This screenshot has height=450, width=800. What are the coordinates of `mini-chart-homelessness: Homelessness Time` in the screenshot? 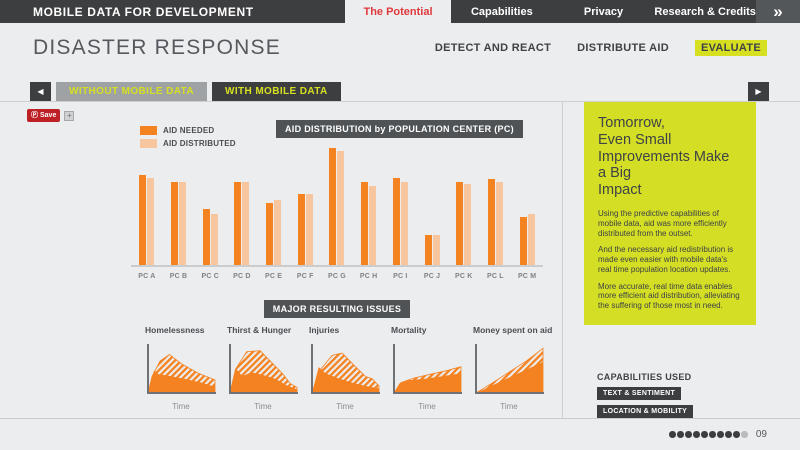 It's located at (181, 368).